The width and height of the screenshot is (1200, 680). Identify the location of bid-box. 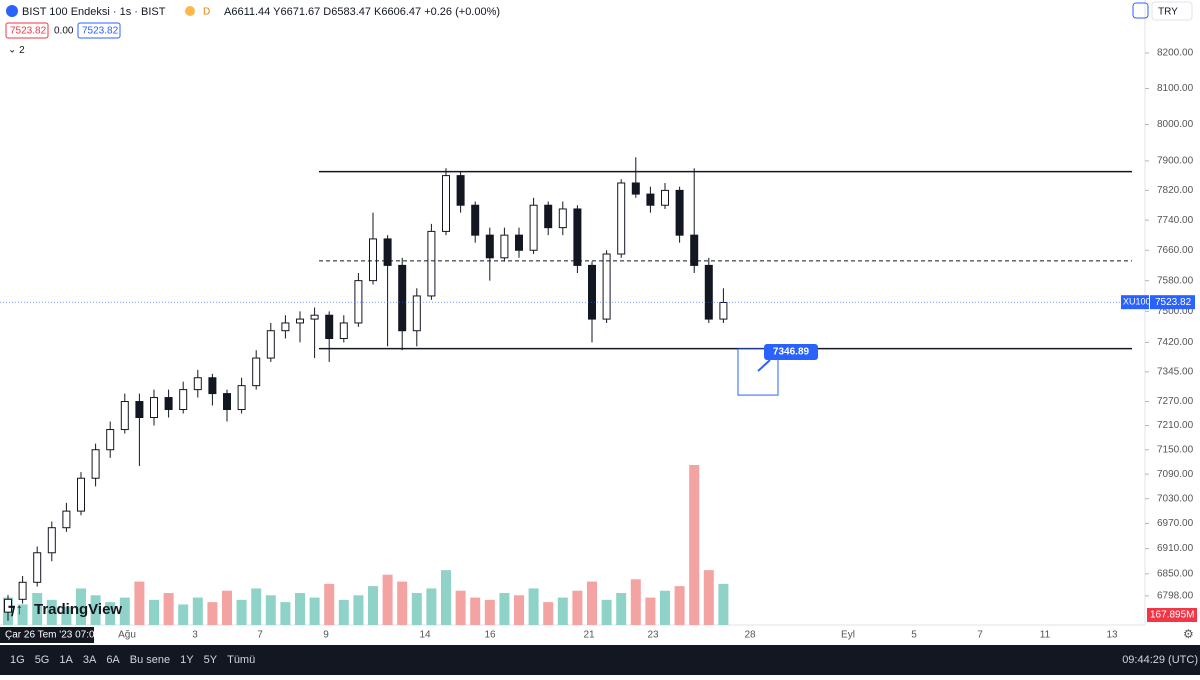
(27, 30).